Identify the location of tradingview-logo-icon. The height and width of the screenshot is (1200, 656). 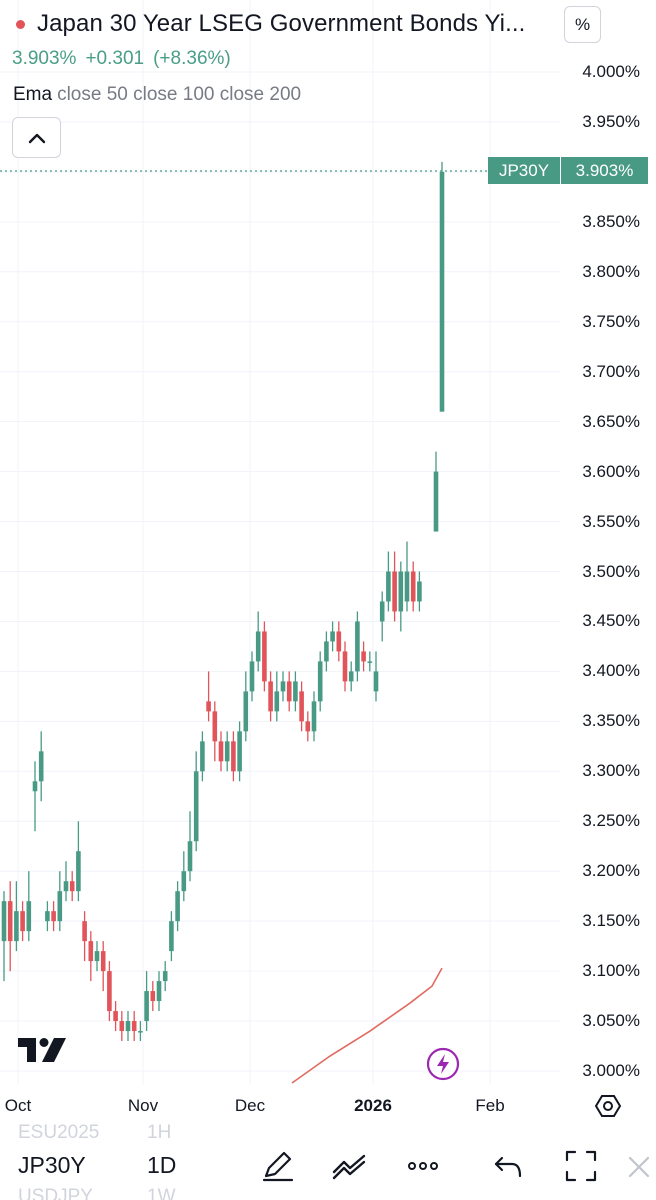
(42, 1052).